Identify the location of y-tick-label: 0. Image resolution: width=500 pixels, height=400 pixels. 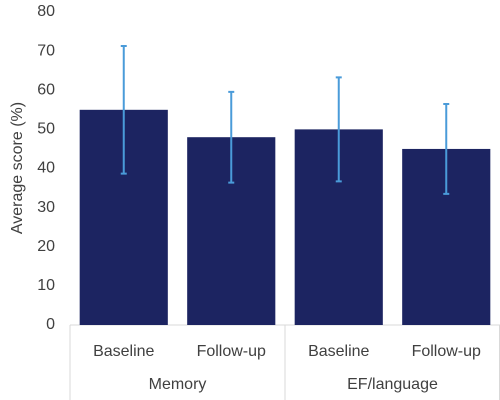
(50, 324).